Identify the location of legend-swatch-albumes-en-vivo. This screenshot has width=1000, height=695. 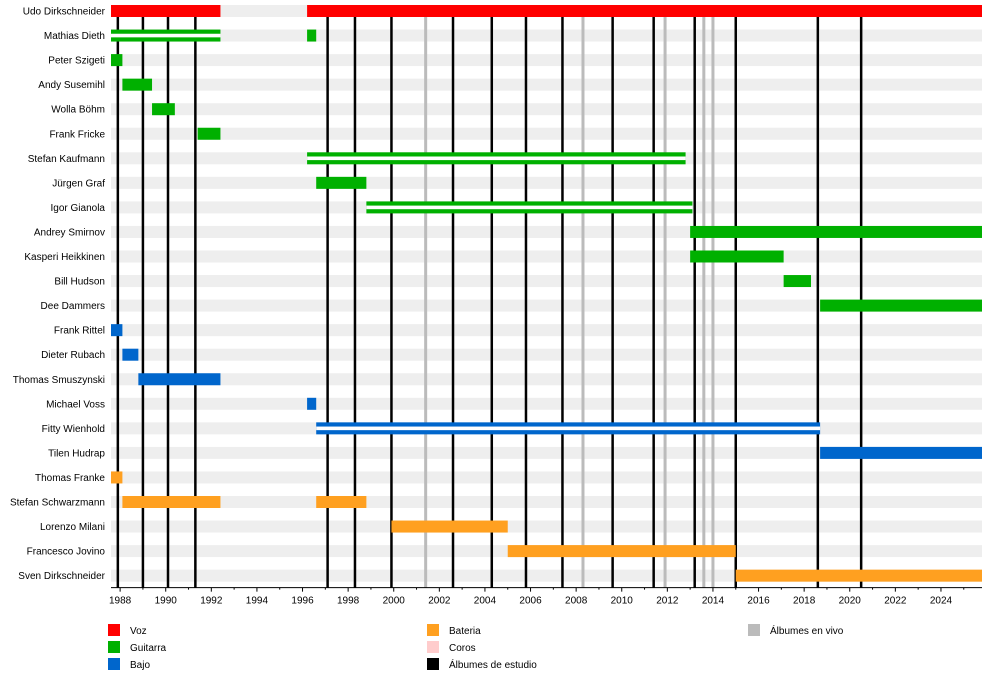
(754, 630).